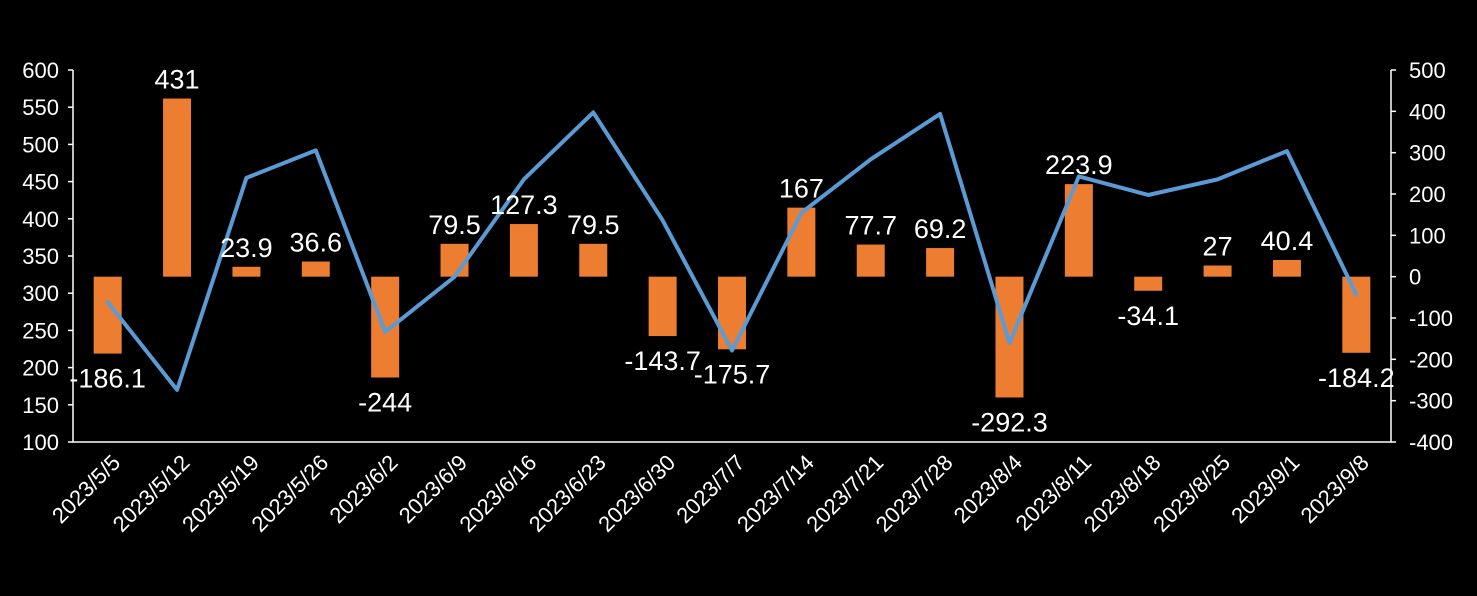 The height and width of the screenshot is (596, 1477). Describe the element at coordinates (1427, 194) in the screenshot. I see `right-tick-label: 200` at that location.